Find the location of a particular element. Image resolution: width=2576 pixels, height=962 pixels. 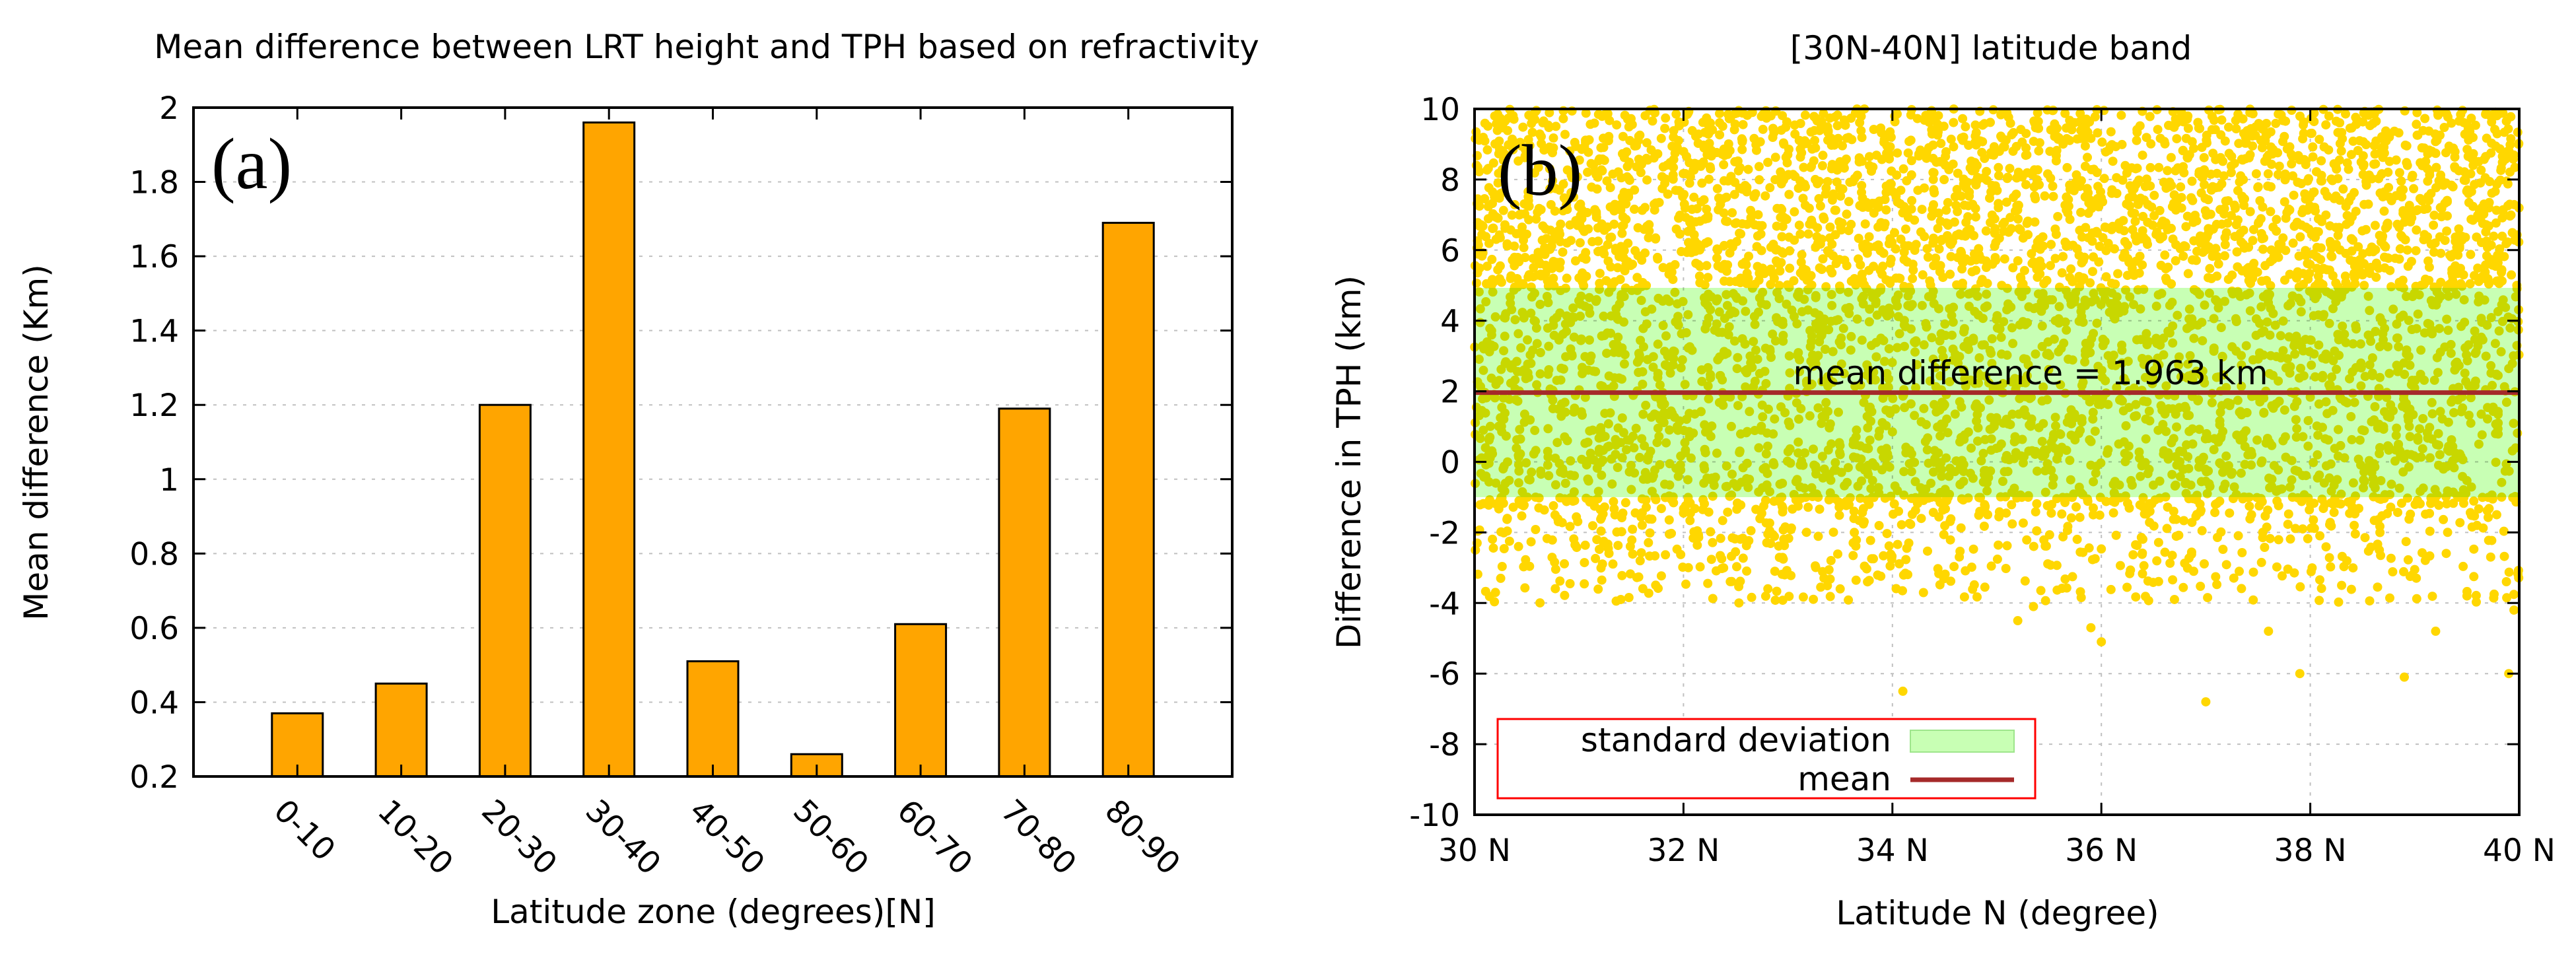

bar-chart-x-tick-label: 0-10 is located at coordinates (305, 831).